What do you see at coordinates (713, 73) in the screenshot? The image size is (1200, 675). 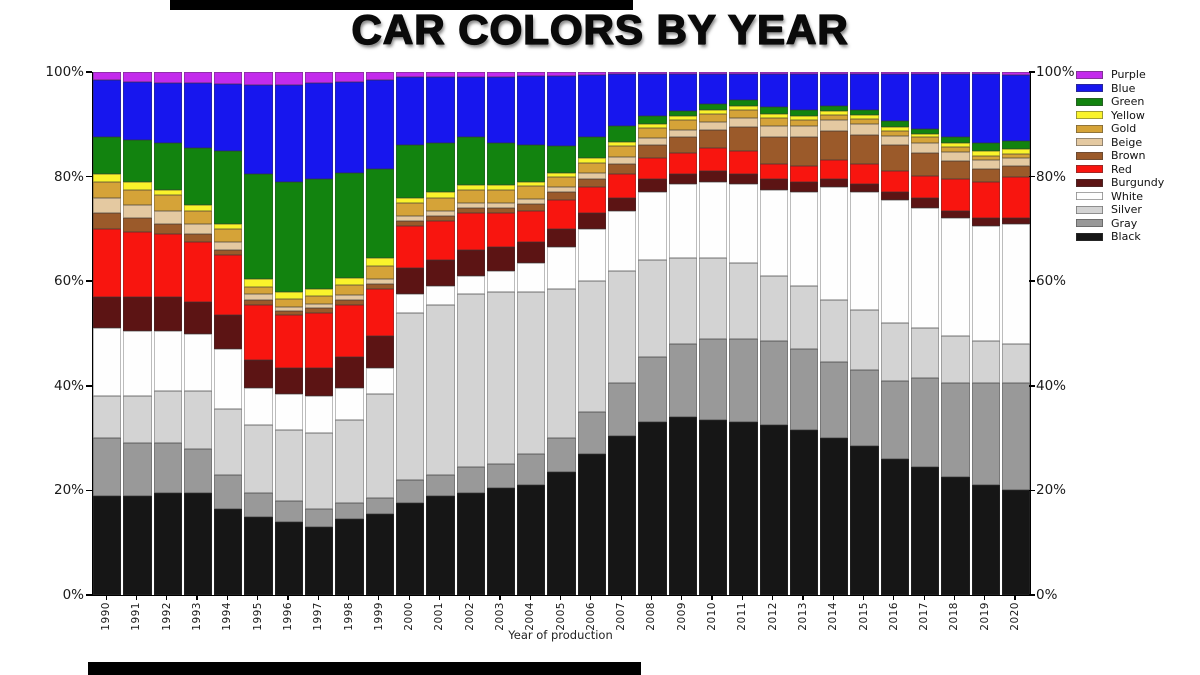 I see `segment-purple-2010` at bounding box center [713, 73].